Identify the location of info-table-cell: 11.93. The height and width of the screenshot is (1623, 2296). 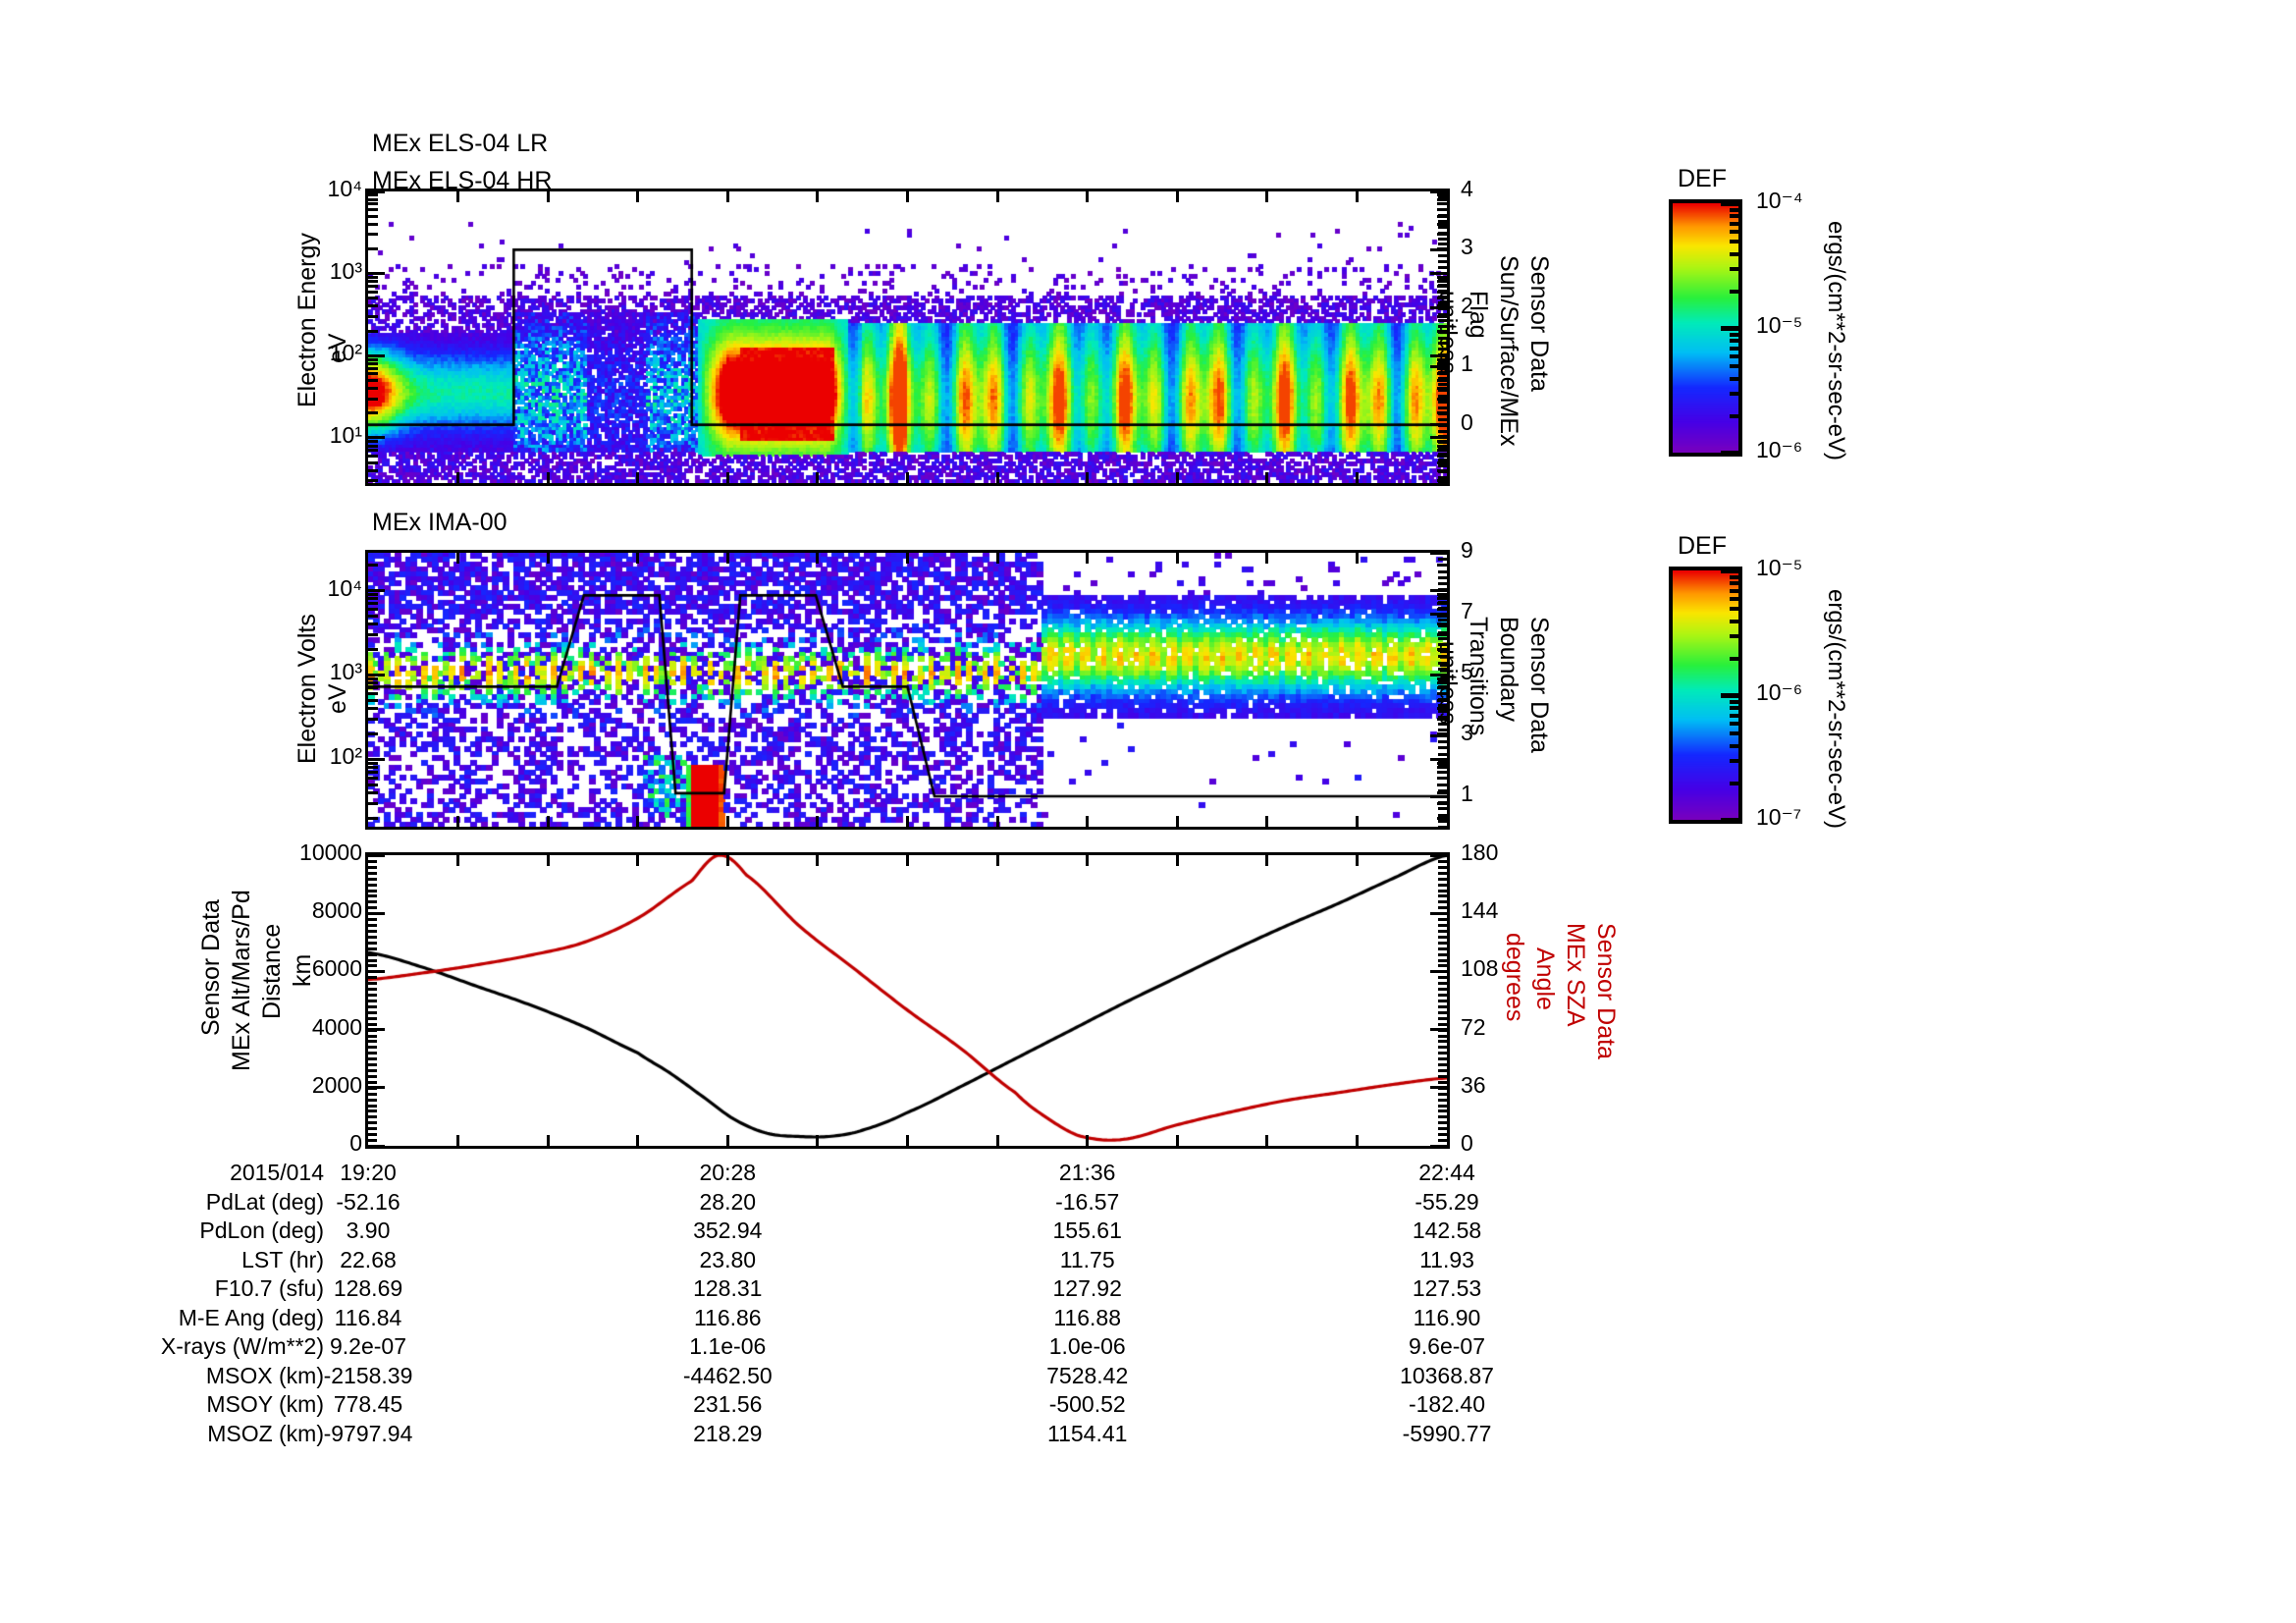
(1446, 1259).